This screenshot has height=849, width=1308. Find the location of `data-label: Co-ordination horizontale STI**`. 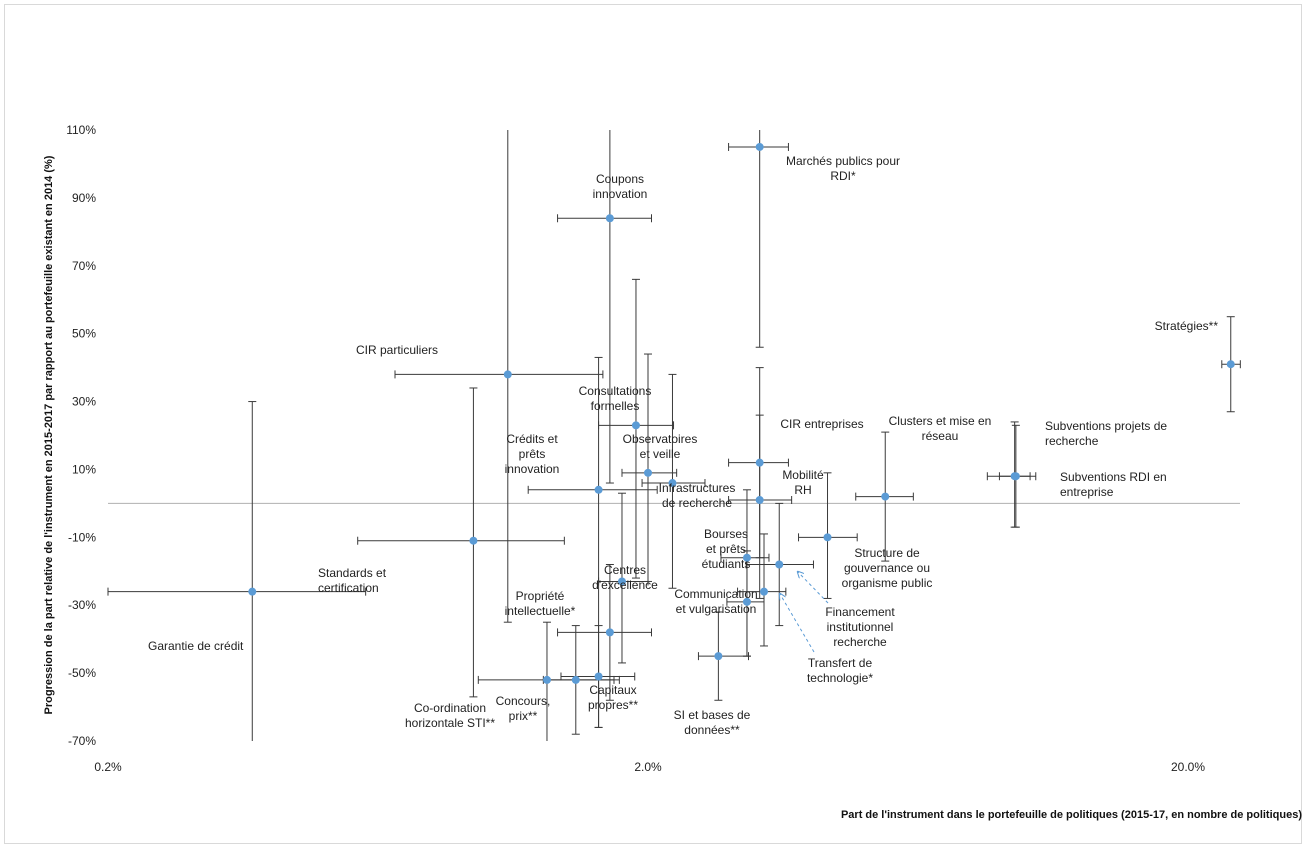

data-label: Co-ordination horizontale STI** is located at coordinates (450, 715).